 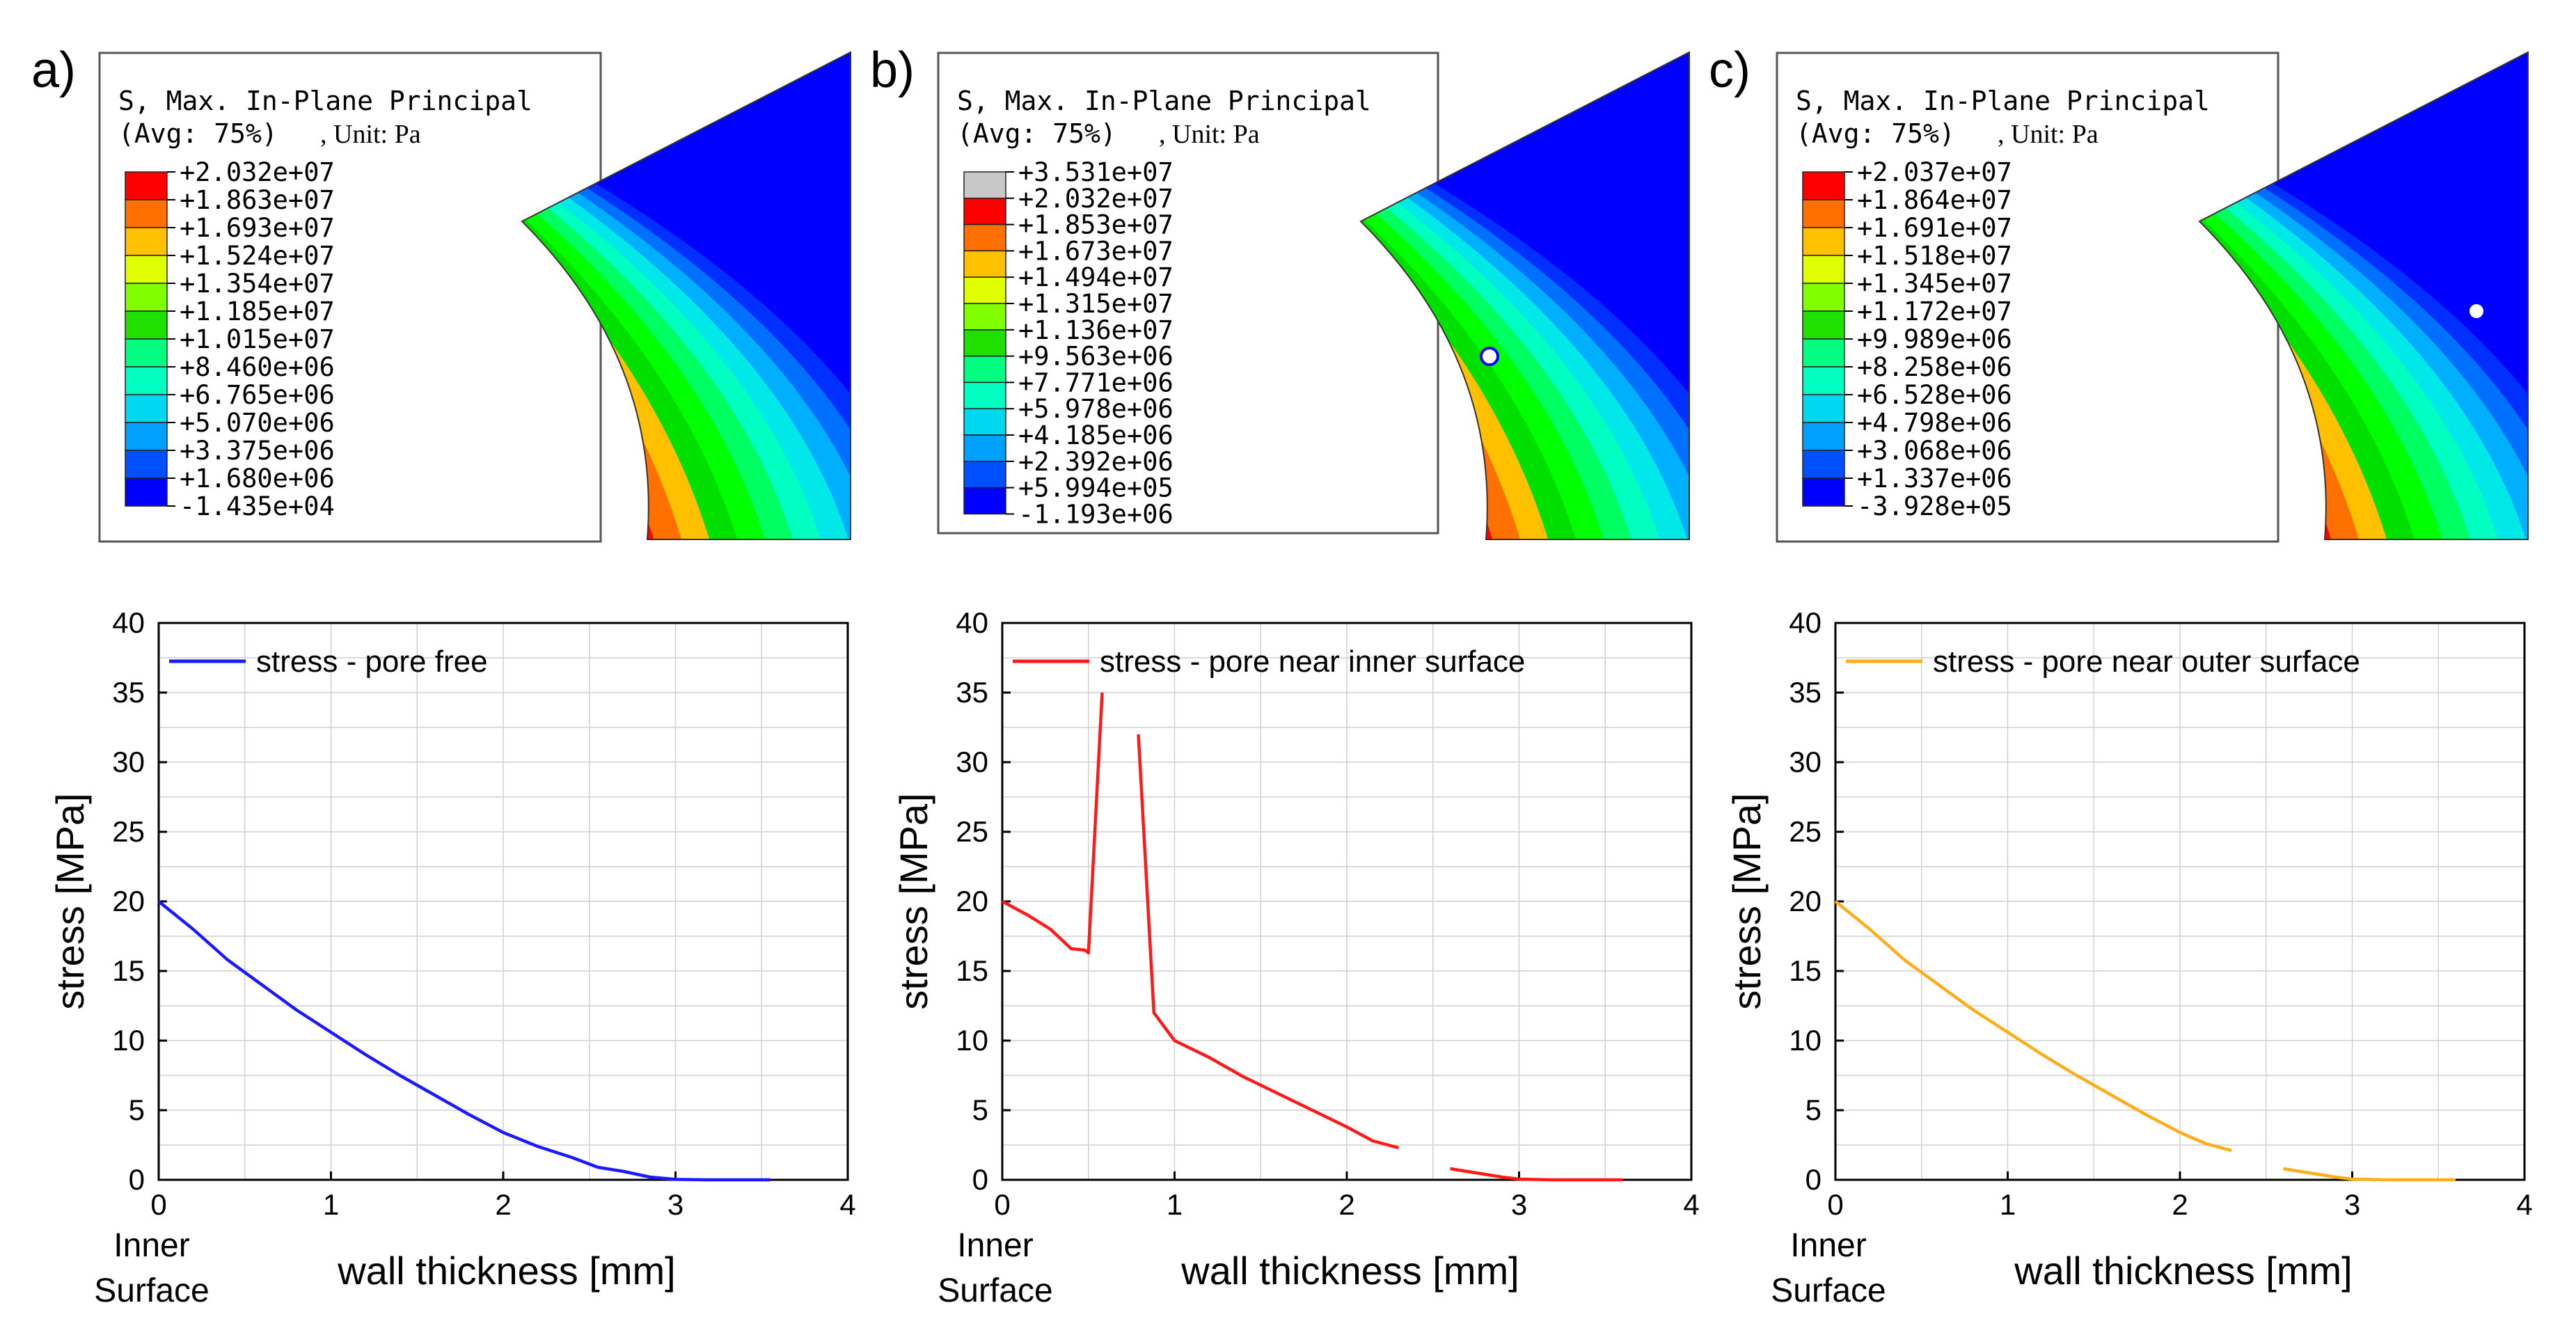 What do you see at coordinates (151, 1245) in the screenshot?
I see `inner-surface-label: Inner` at bounding box center [151, 1245].